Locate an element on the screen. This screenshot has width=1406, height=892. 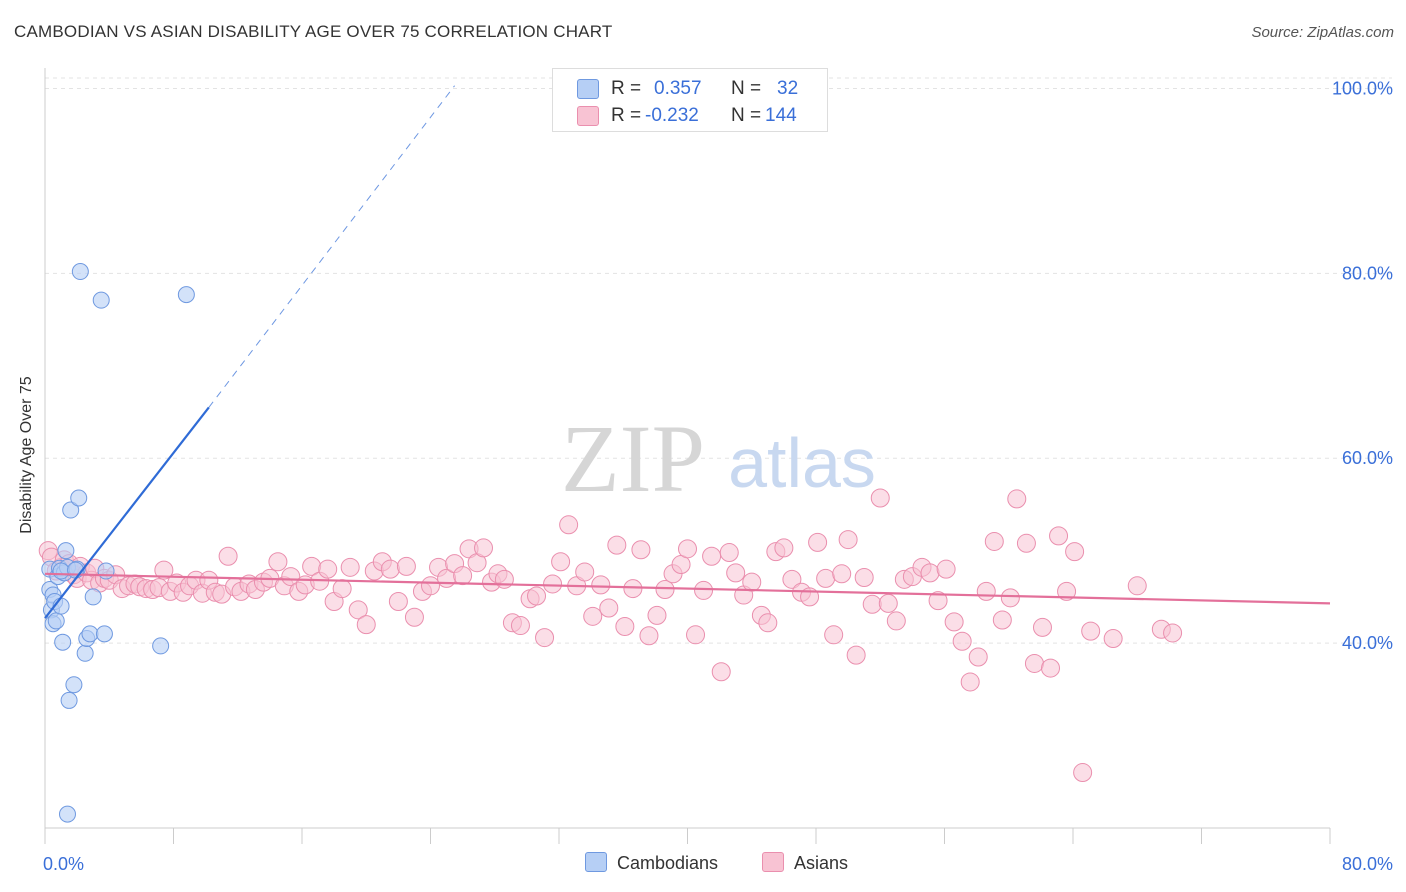
r-value-cambodians: 0.357 is located at coordinates (678, 88).